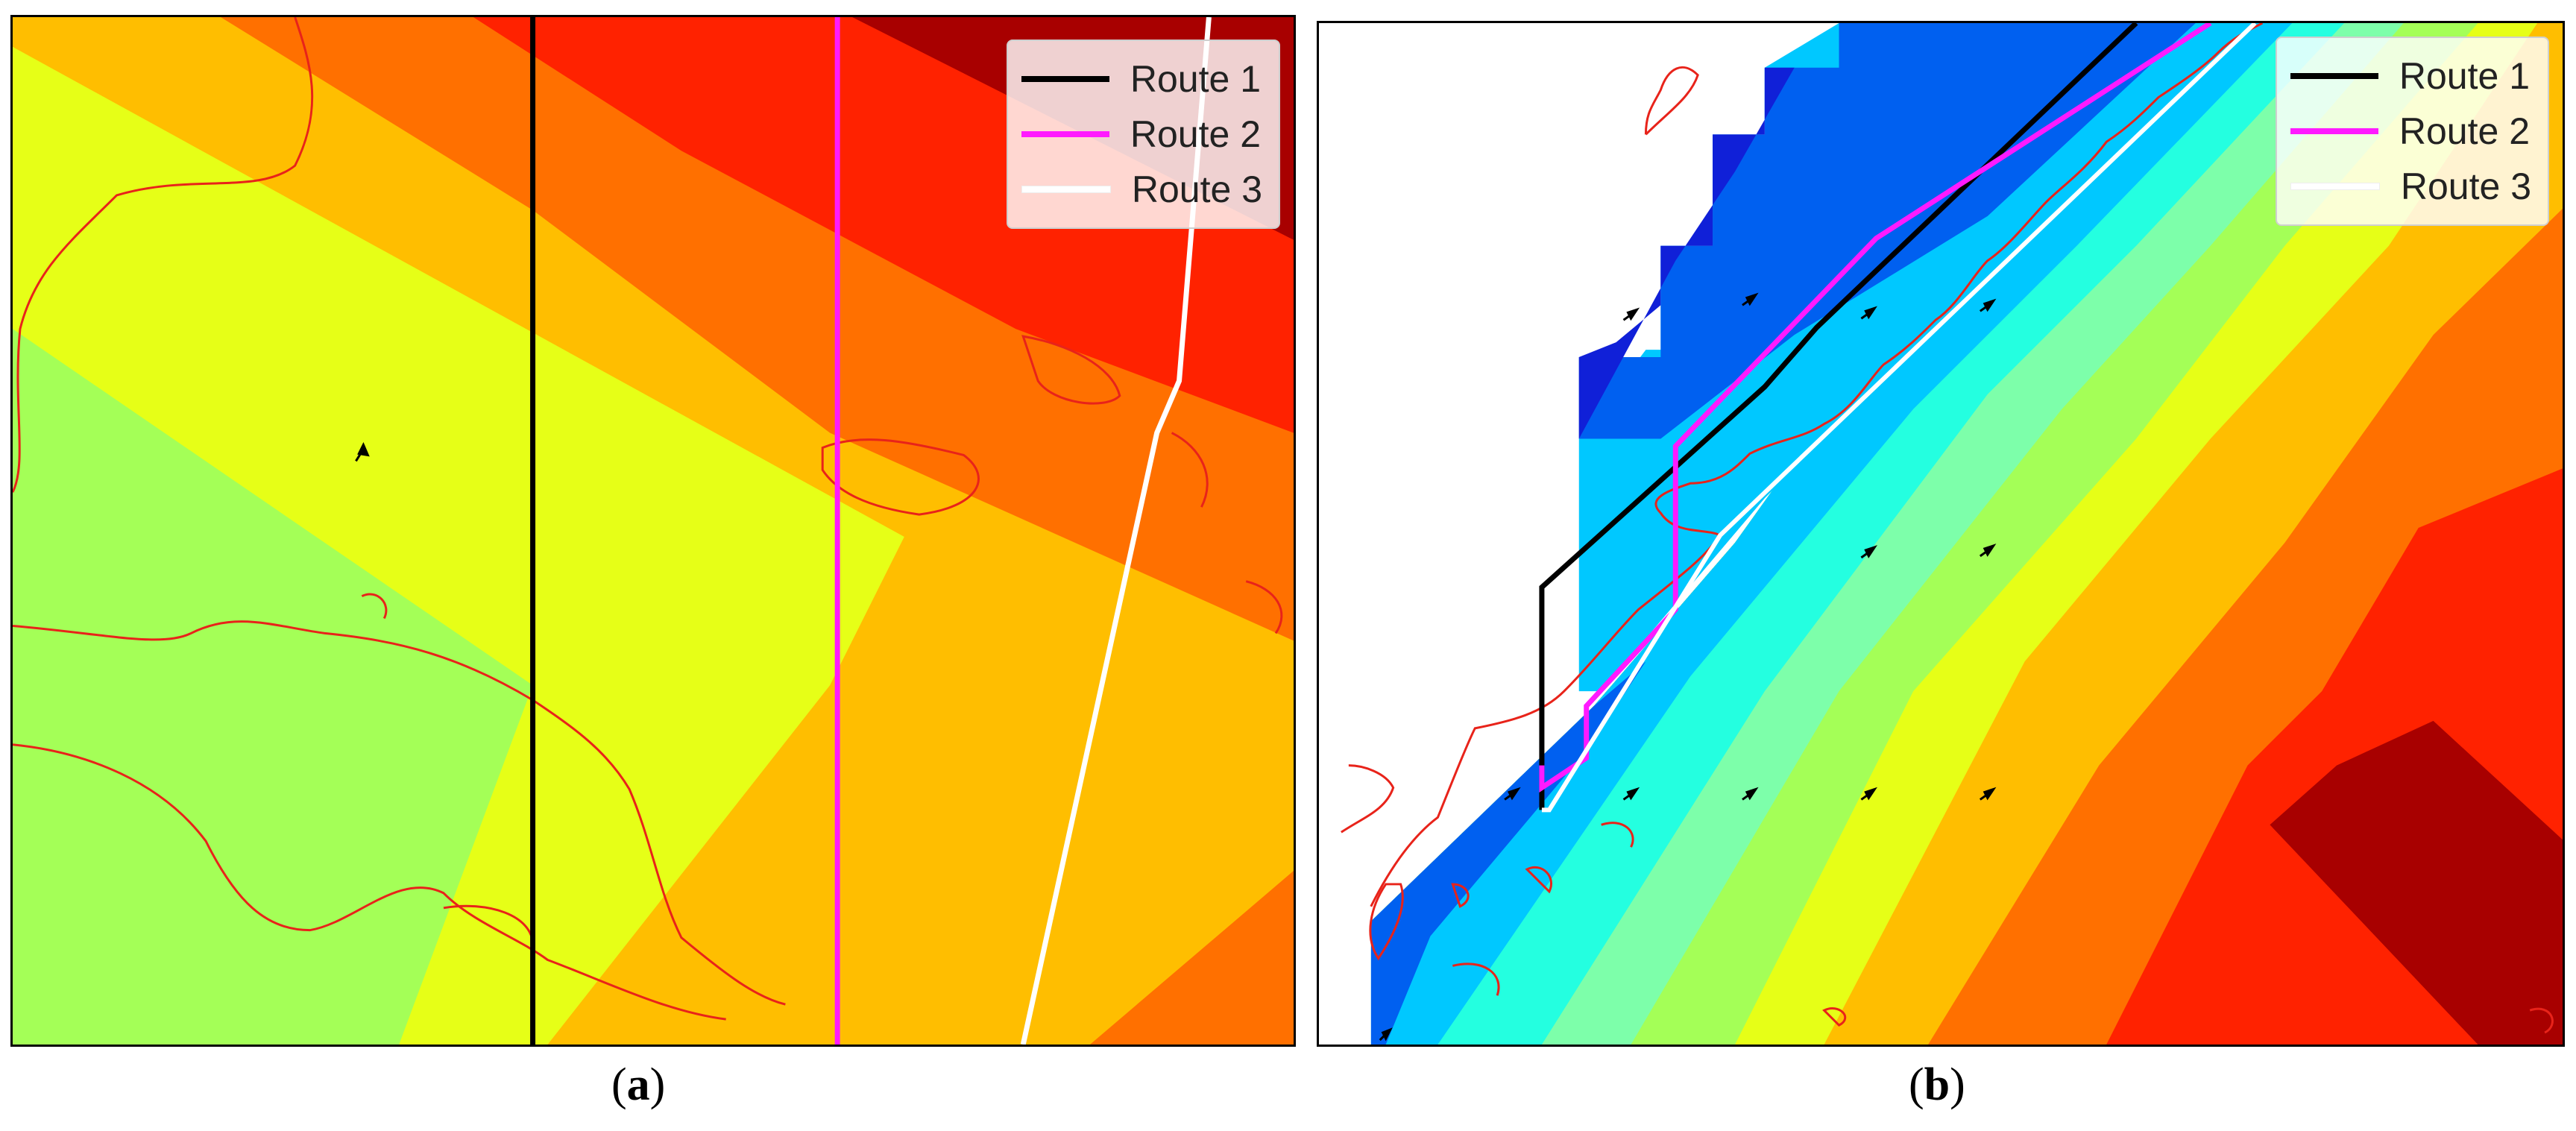 This screenshot has width=2576, height=1131. I want to click on legend-a: Route 1 Route 2 Route 3, so click(1143, 134).